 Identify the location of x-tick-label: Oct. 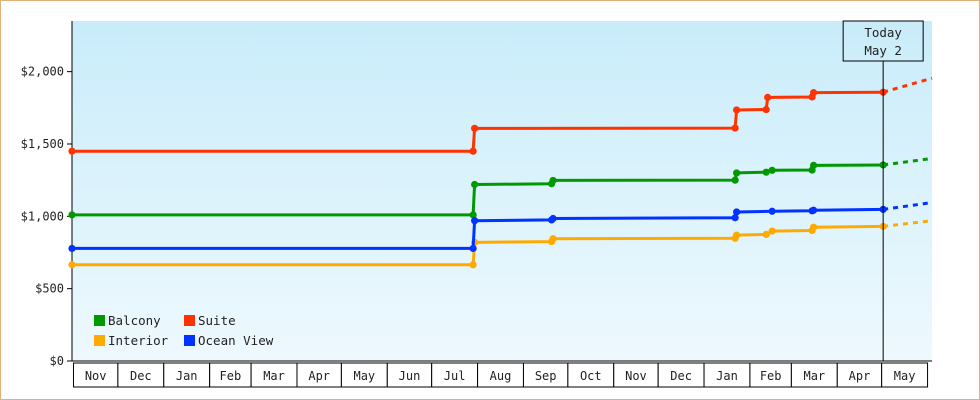
(591, 376).